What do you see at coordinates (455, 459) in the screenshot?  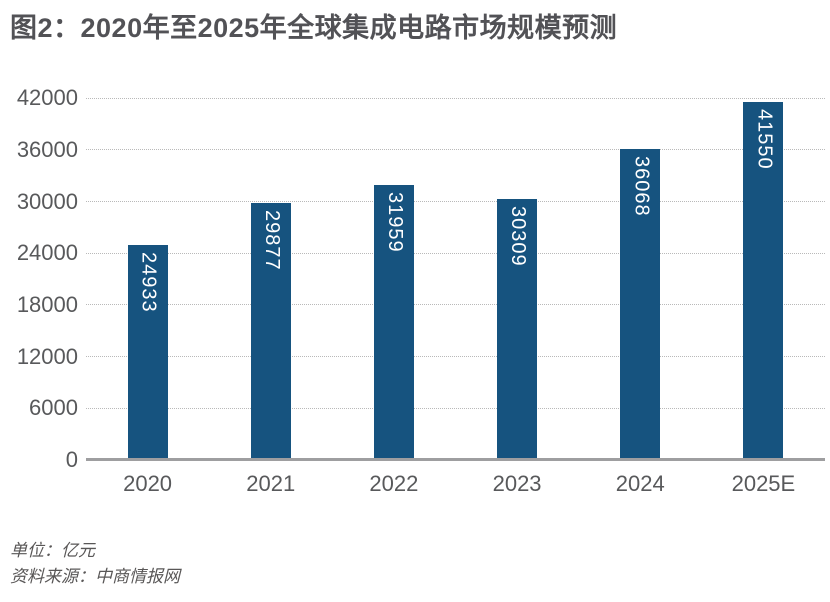 I see `x-axis-line` at bounding box center [455, 459].